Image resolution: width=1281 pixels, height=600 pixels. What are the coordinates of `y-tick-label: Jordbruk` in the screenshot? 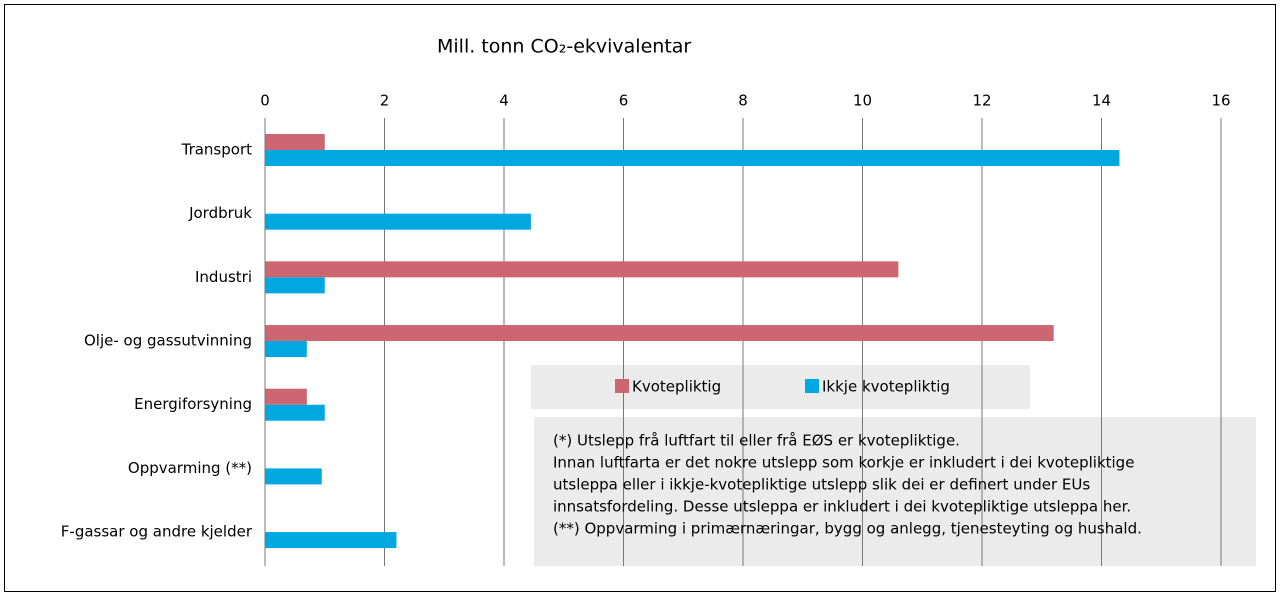 It's located at (220, 213).